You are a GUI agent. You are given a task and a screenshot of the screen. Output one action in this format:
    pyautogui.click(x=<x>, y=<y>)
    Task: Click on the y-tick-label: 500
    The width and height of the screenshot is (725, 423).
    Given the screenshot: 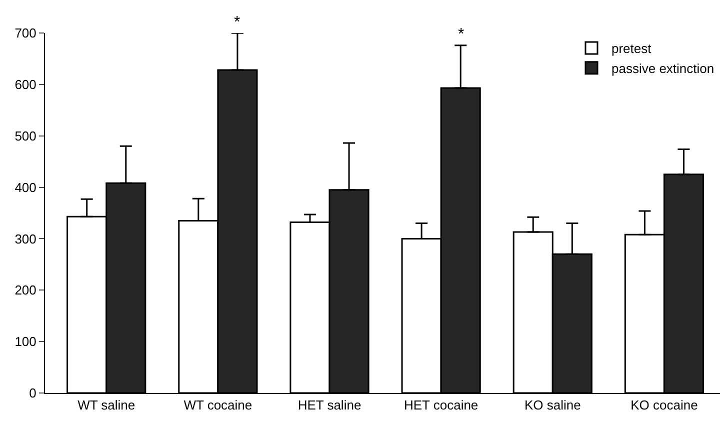 What is the action you would take?
    pyautogui.click(x=25, y=136)
    